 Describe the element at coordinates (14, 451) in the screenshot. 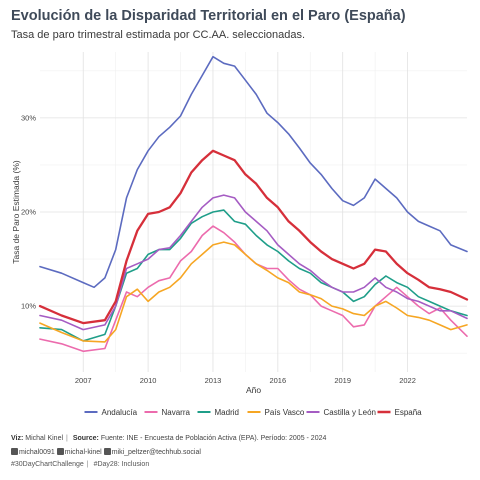

I see `github-icon` at that location.